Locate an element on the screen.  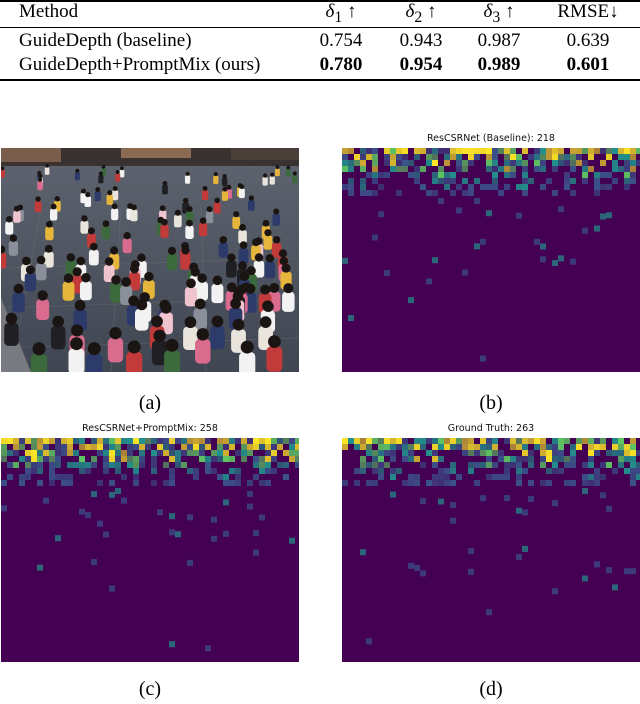
row-rmse: 0.639 is located at coordinates (588, 40).